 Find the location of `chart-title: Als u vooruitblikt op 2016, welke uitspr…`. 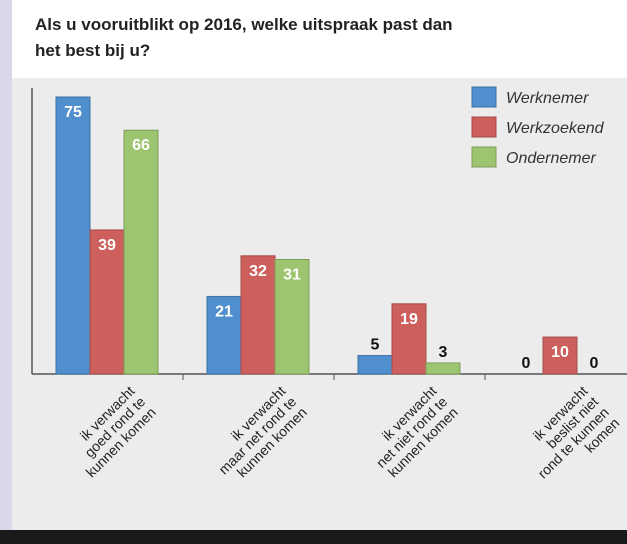

chart-title: Als u vooruitblikt op 2016, welke uitspr… is located at coordinates (244, 24).